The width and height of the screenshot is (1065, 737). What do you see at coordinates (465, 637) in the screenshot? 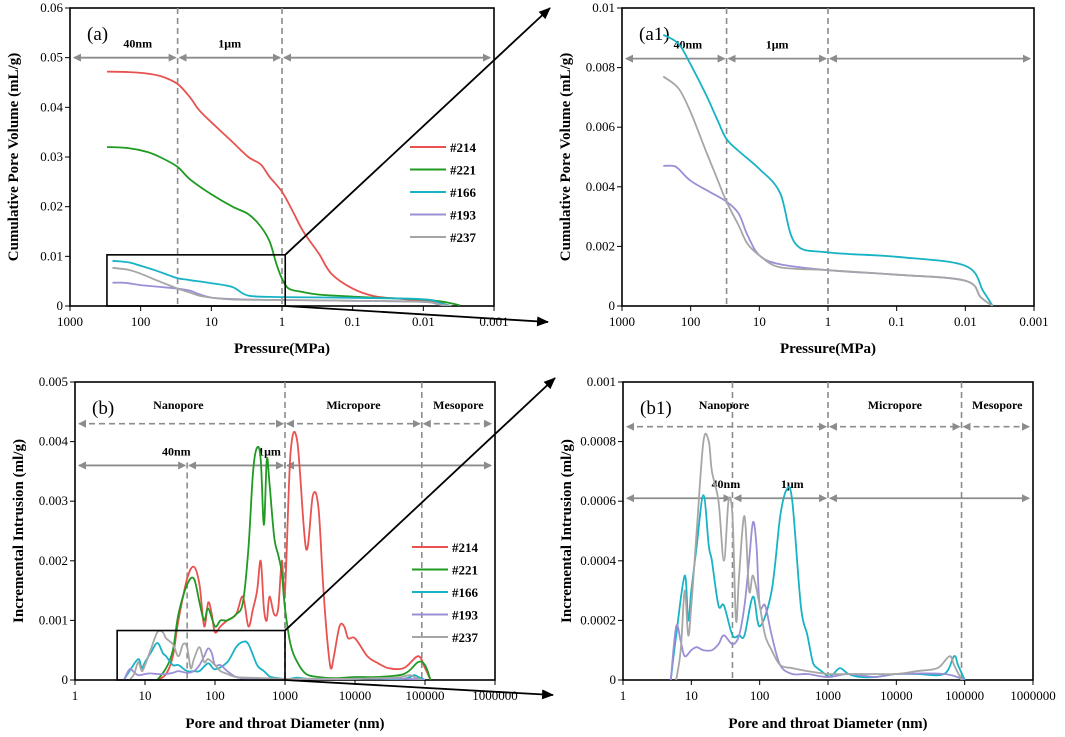
I see `legend-label: #237` at bounding box center [465, 637].